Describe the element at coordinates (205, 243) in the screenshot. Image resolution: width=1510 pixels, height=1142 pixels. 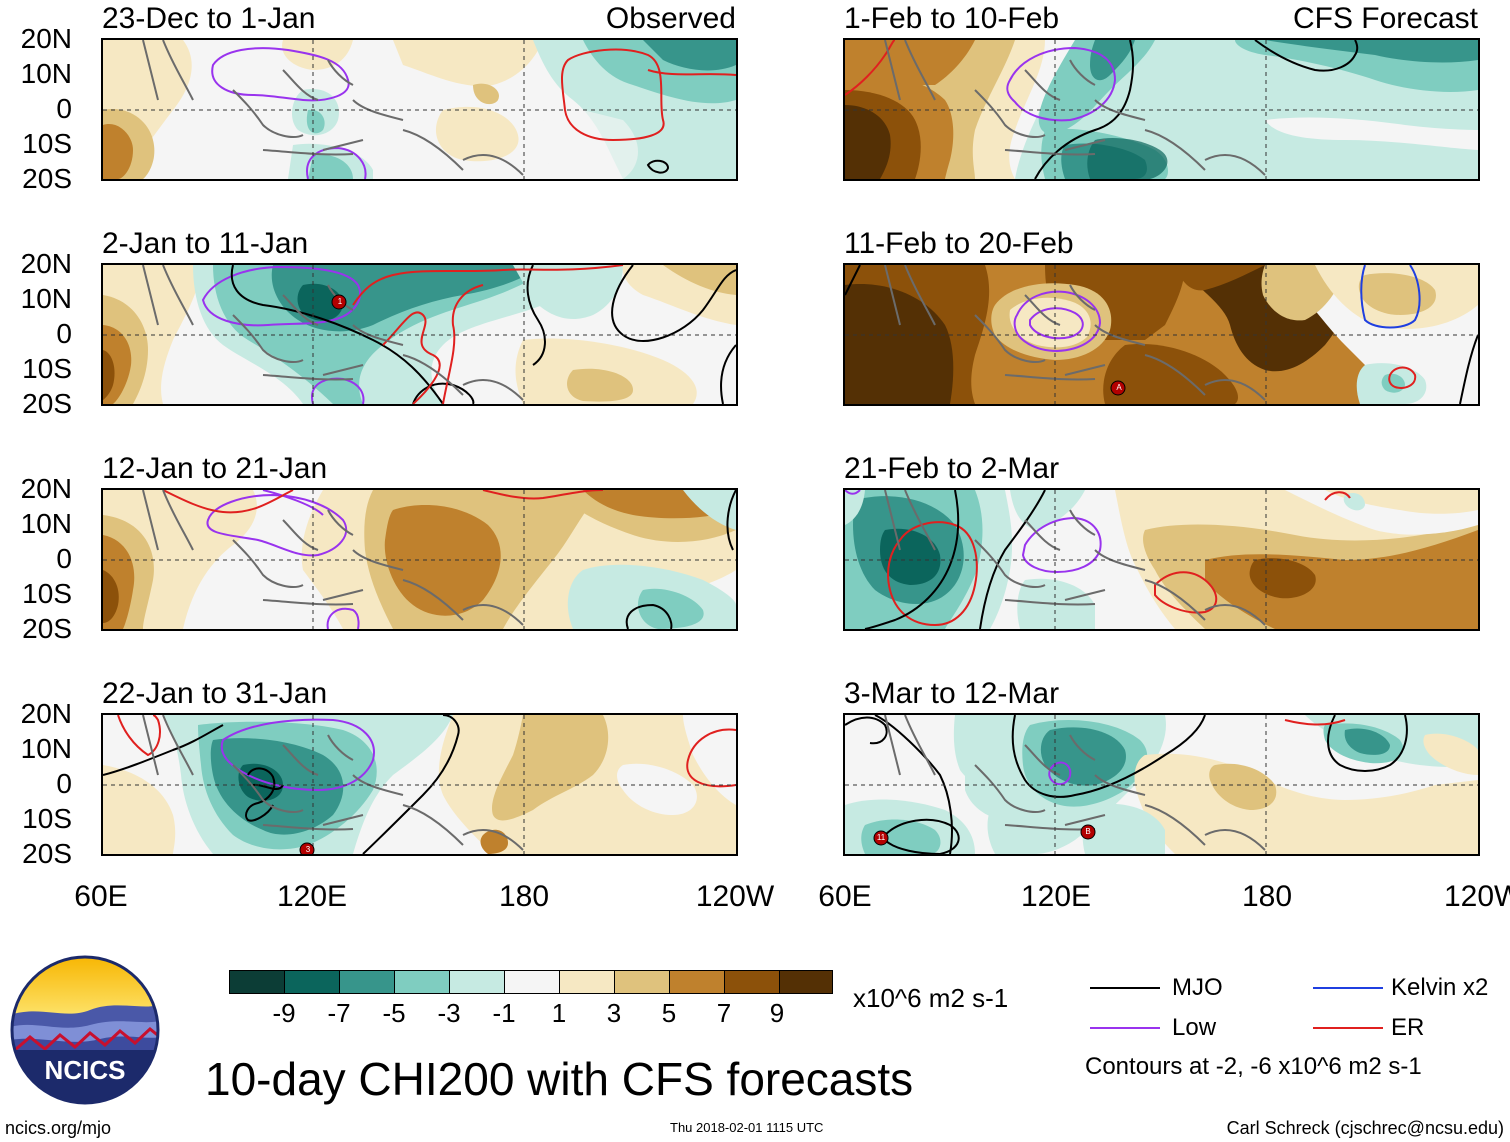
I see `panel-2-title: 2-Jan to 11-Jan` at that location.